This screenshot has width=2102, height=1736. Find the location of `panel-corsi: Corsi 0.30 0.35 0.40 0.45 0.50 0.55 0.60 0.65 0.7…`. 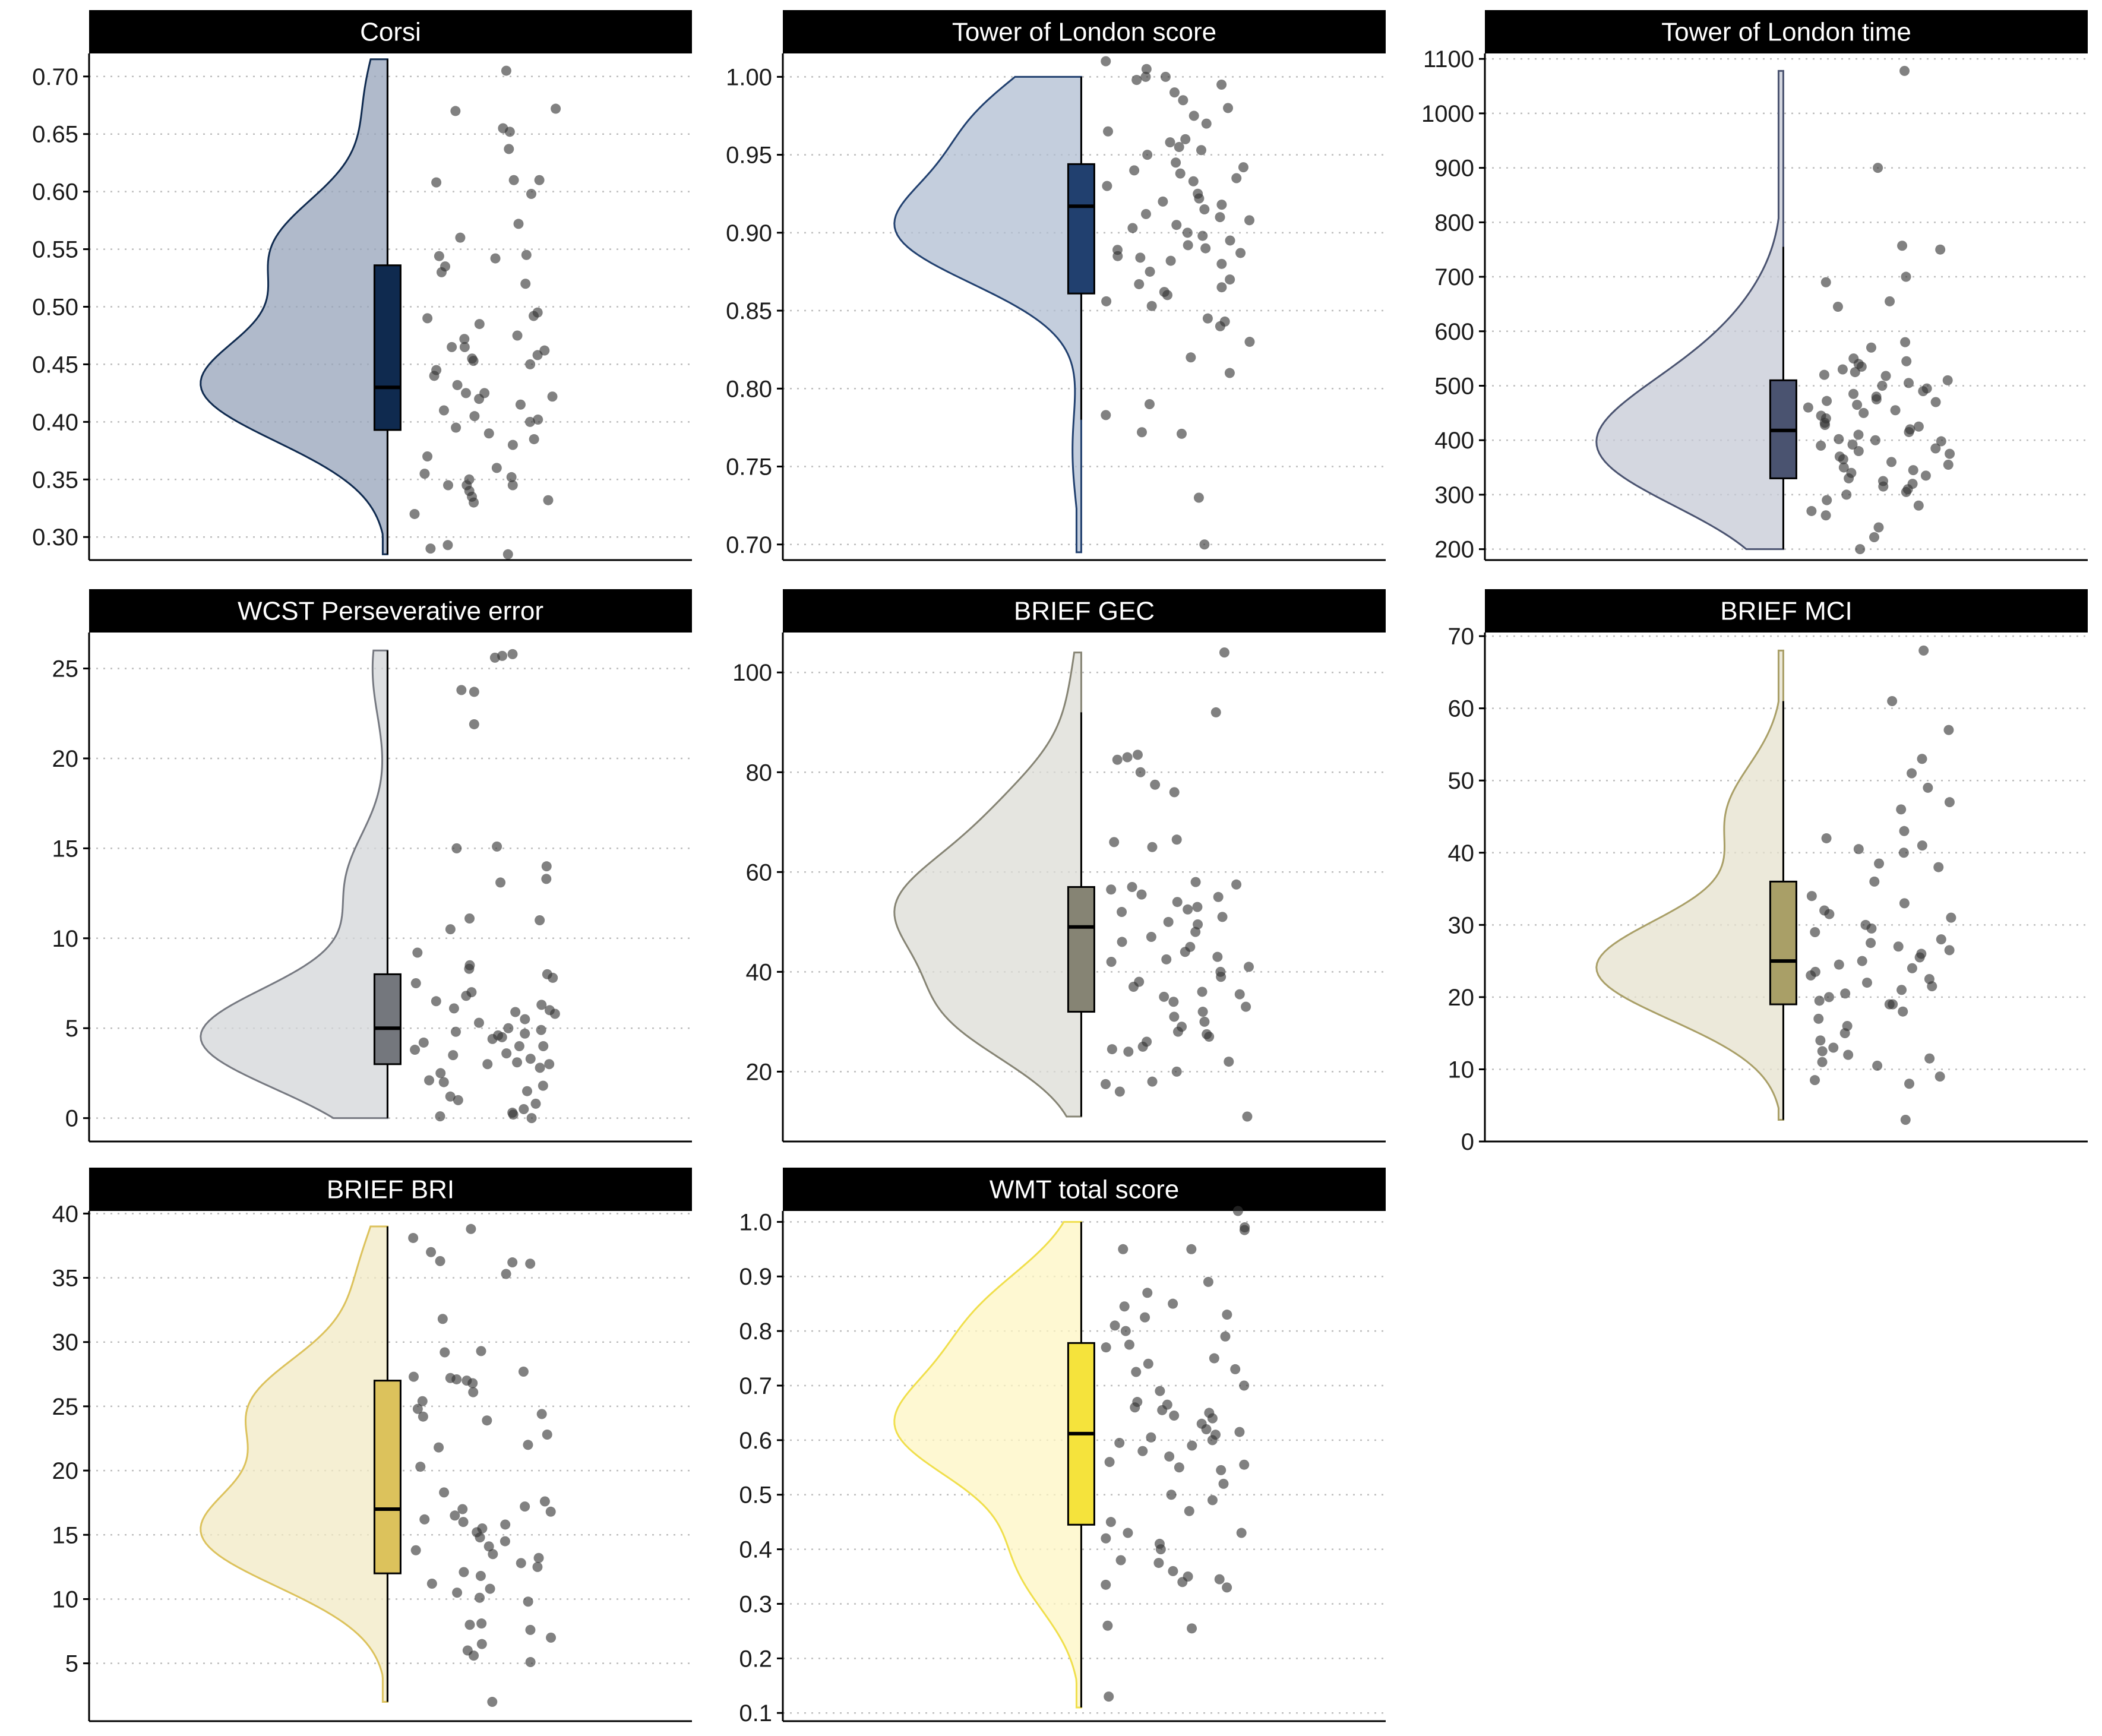

panel-corsi: Corsi 0.30 0.35 0.40 0.45 0.50 0.55 0.60 0.65 0.7… is located at coordinates (362, 285).